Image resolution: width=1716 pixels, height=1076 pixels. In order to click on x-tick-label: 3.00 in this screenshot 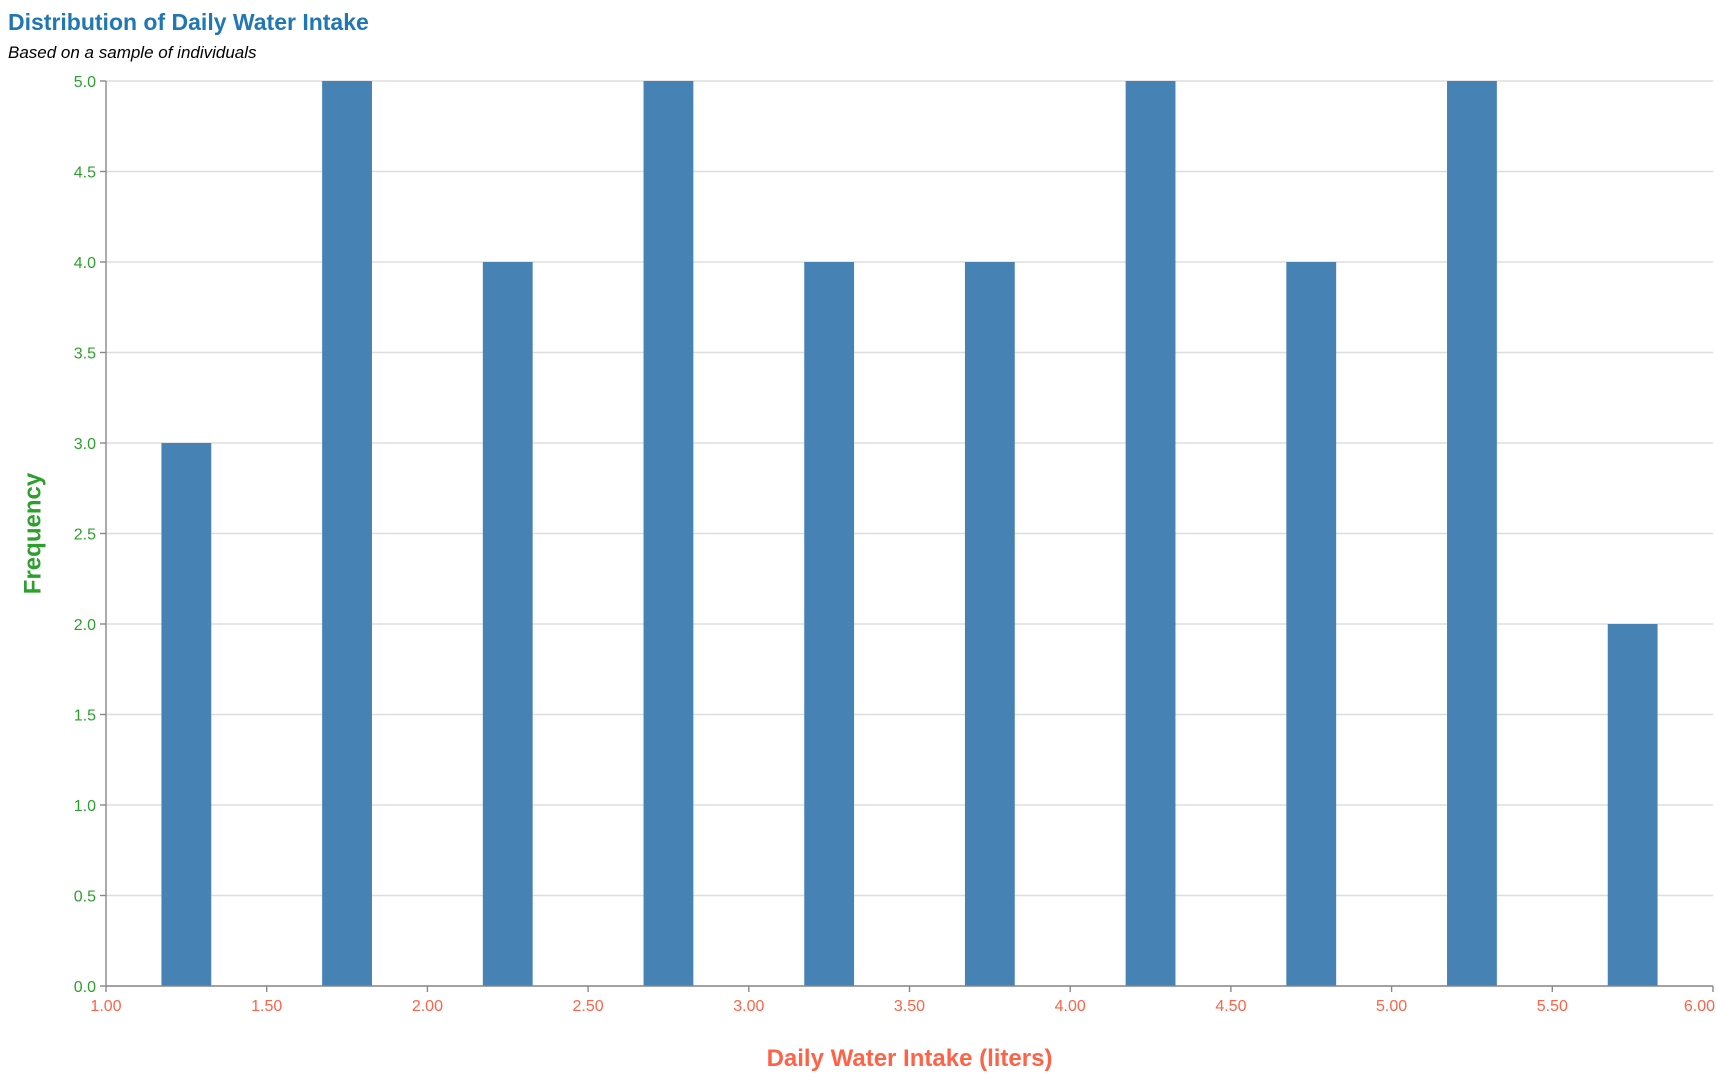, I will do `click(748, 1006)`.